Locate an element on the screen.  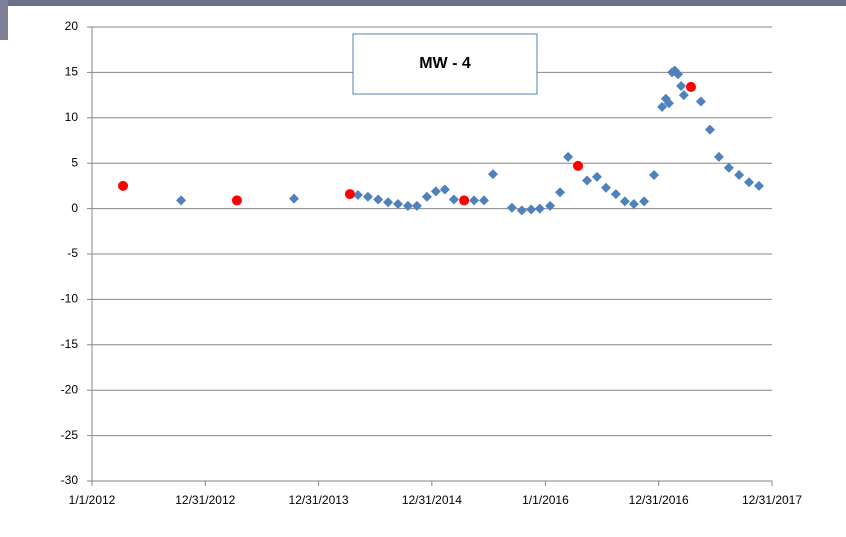
top-strip is located at coordinates (423, 3).